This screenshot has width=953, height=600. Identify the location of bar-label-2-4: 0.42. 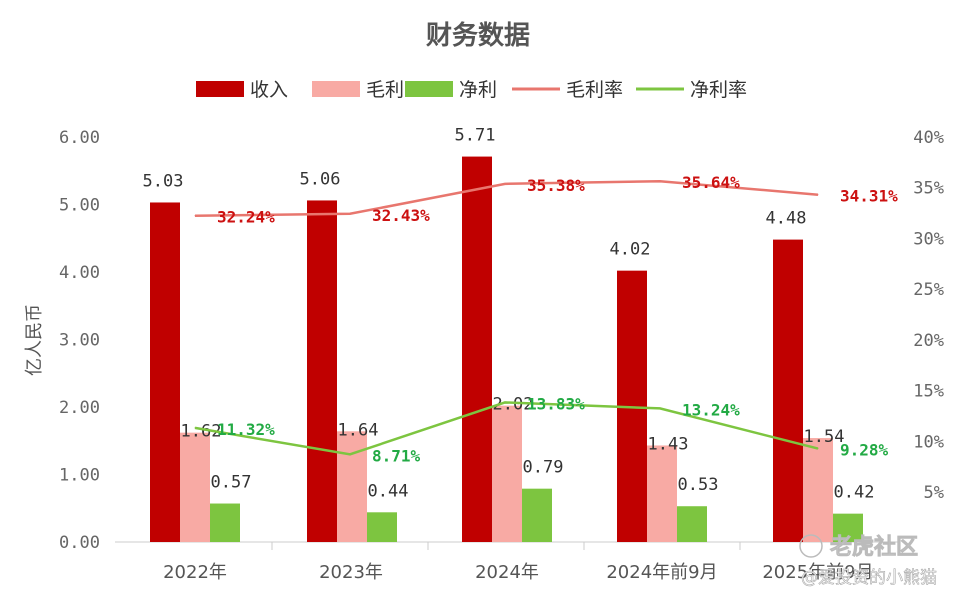
(854, 493).